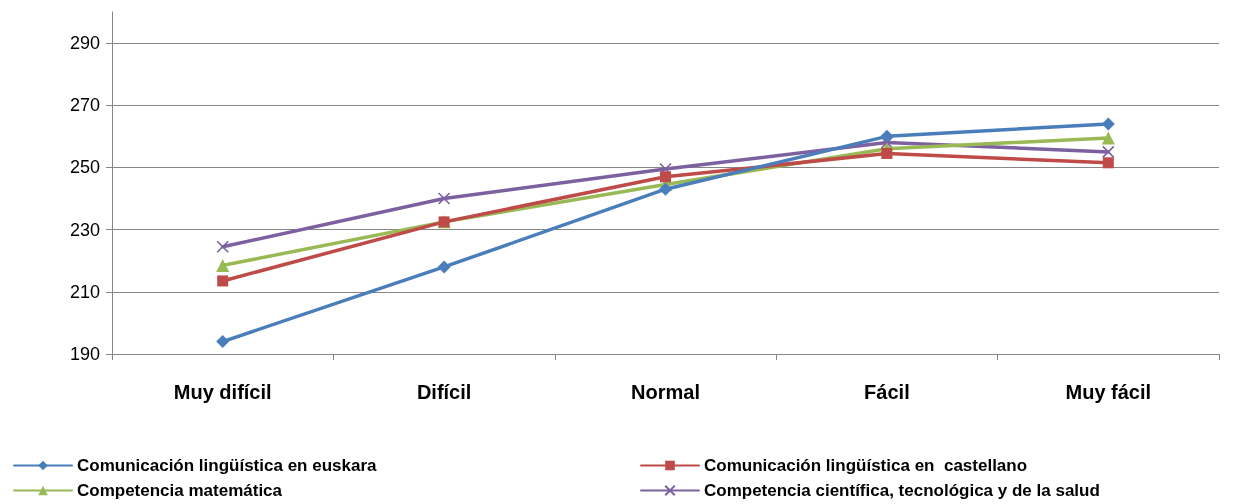  I want to click on legend-label: Competencia matemática, so click(180, 490).